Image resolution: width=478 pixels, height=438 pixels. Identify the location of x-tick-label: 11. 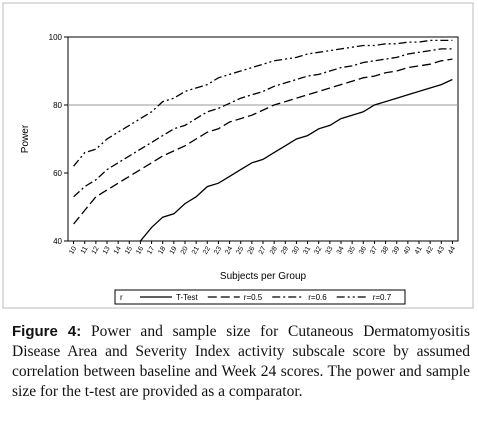
(85, 250).